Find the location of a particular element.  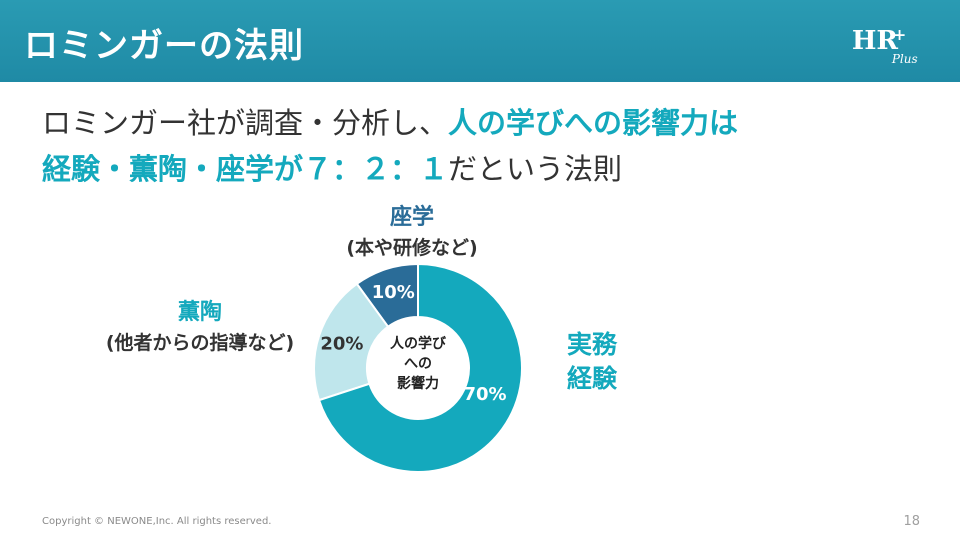

center-label-line-1: への is located at coordinates (418, 364).